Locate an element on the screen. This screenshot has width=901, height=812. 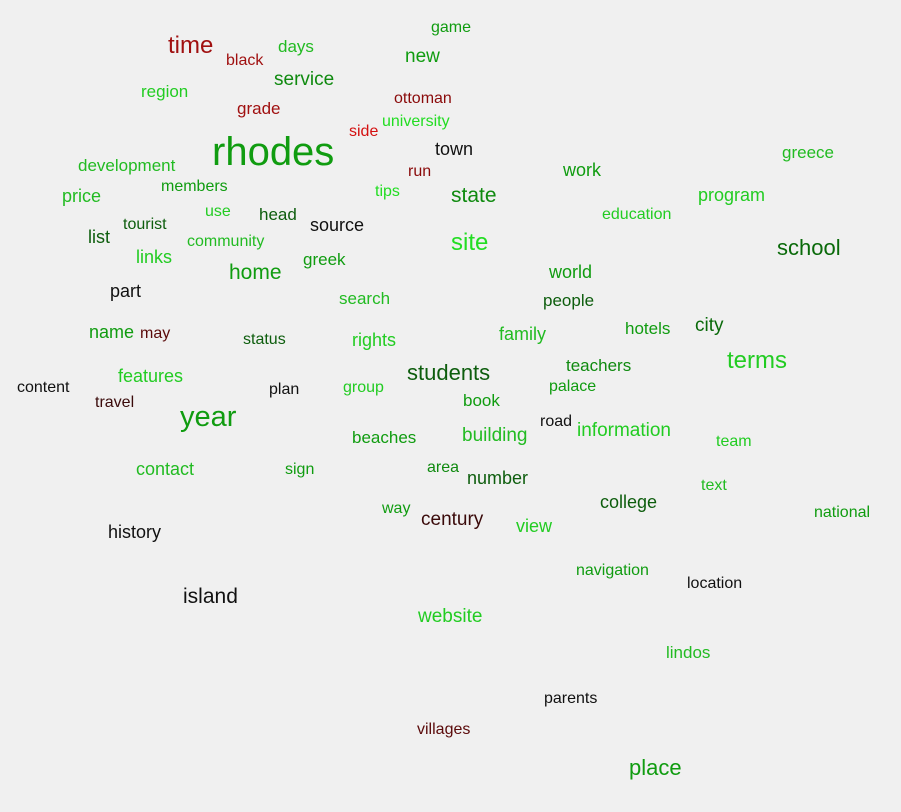
cloud-word: greece is located at coordinates (808, 152).